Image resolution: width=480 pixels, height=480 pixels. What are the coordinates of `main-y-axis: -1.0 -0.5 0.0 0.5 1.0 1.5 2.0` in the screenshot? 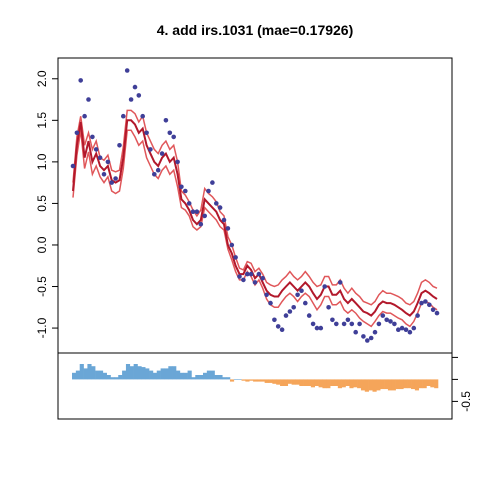 It's located at (47, 204).